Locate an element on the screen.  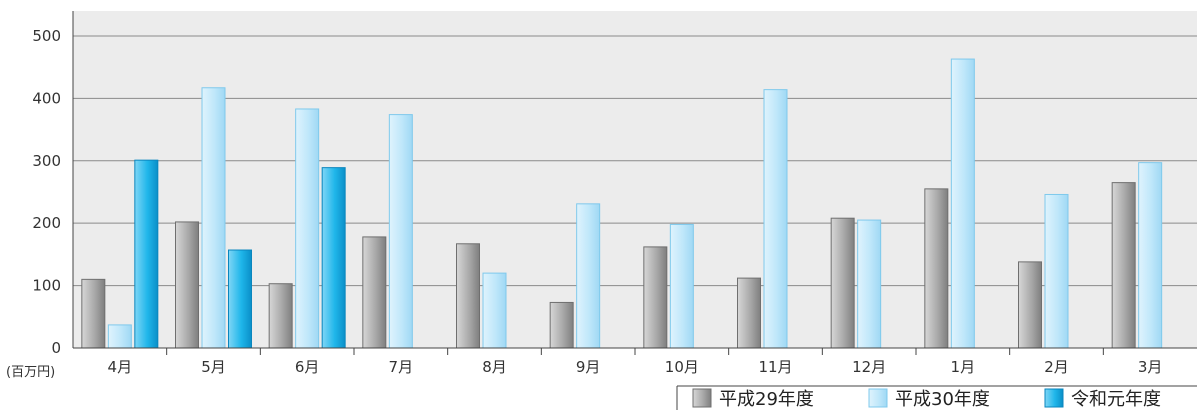
x-tick-label: 6月 is located at coordinates (307, 367).